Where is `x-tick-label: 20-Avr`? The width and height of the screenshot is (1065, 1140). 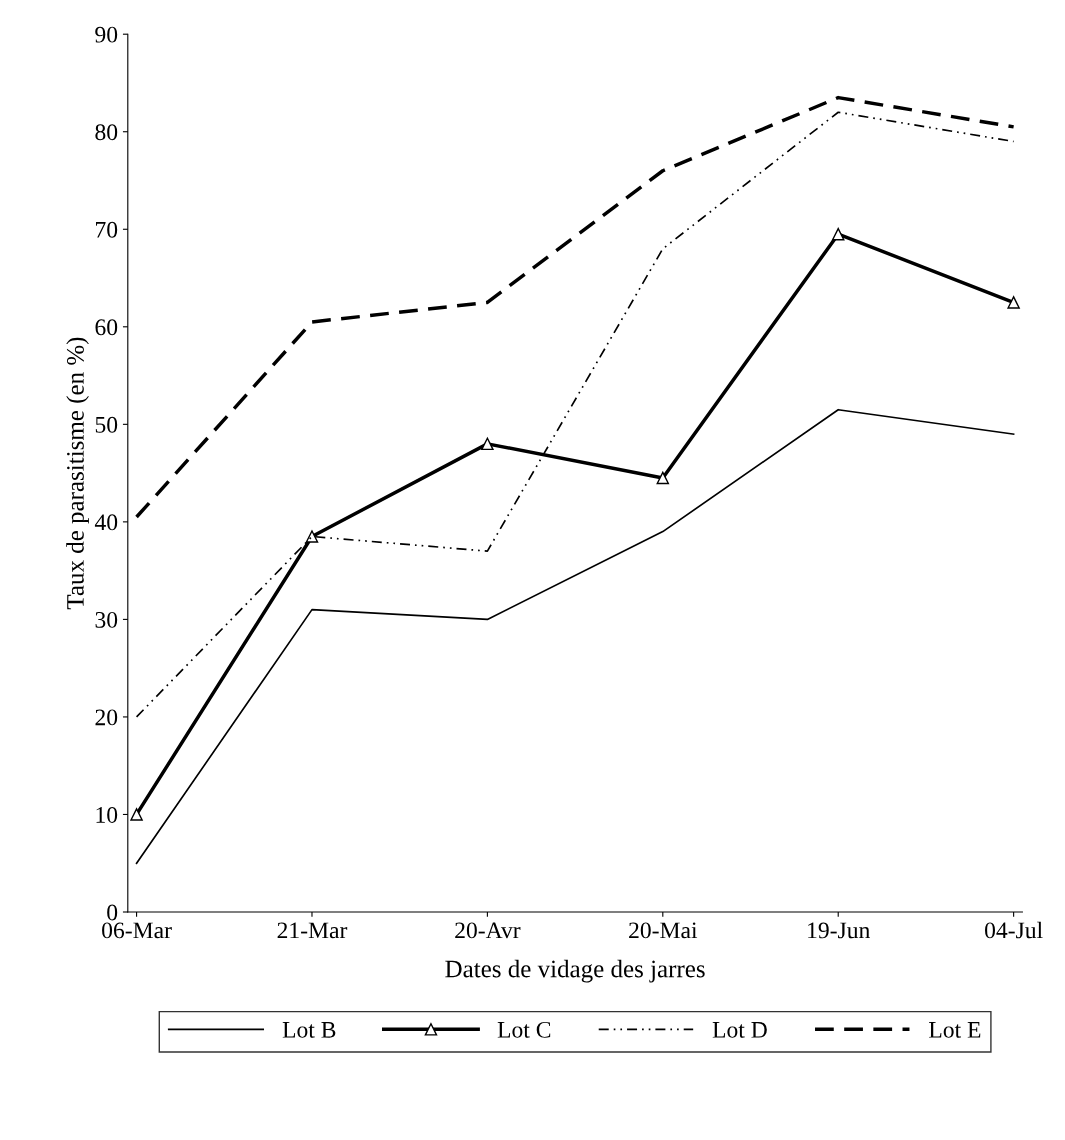 x-tick-label: 20-Avr is located at coordinates (488, 930).